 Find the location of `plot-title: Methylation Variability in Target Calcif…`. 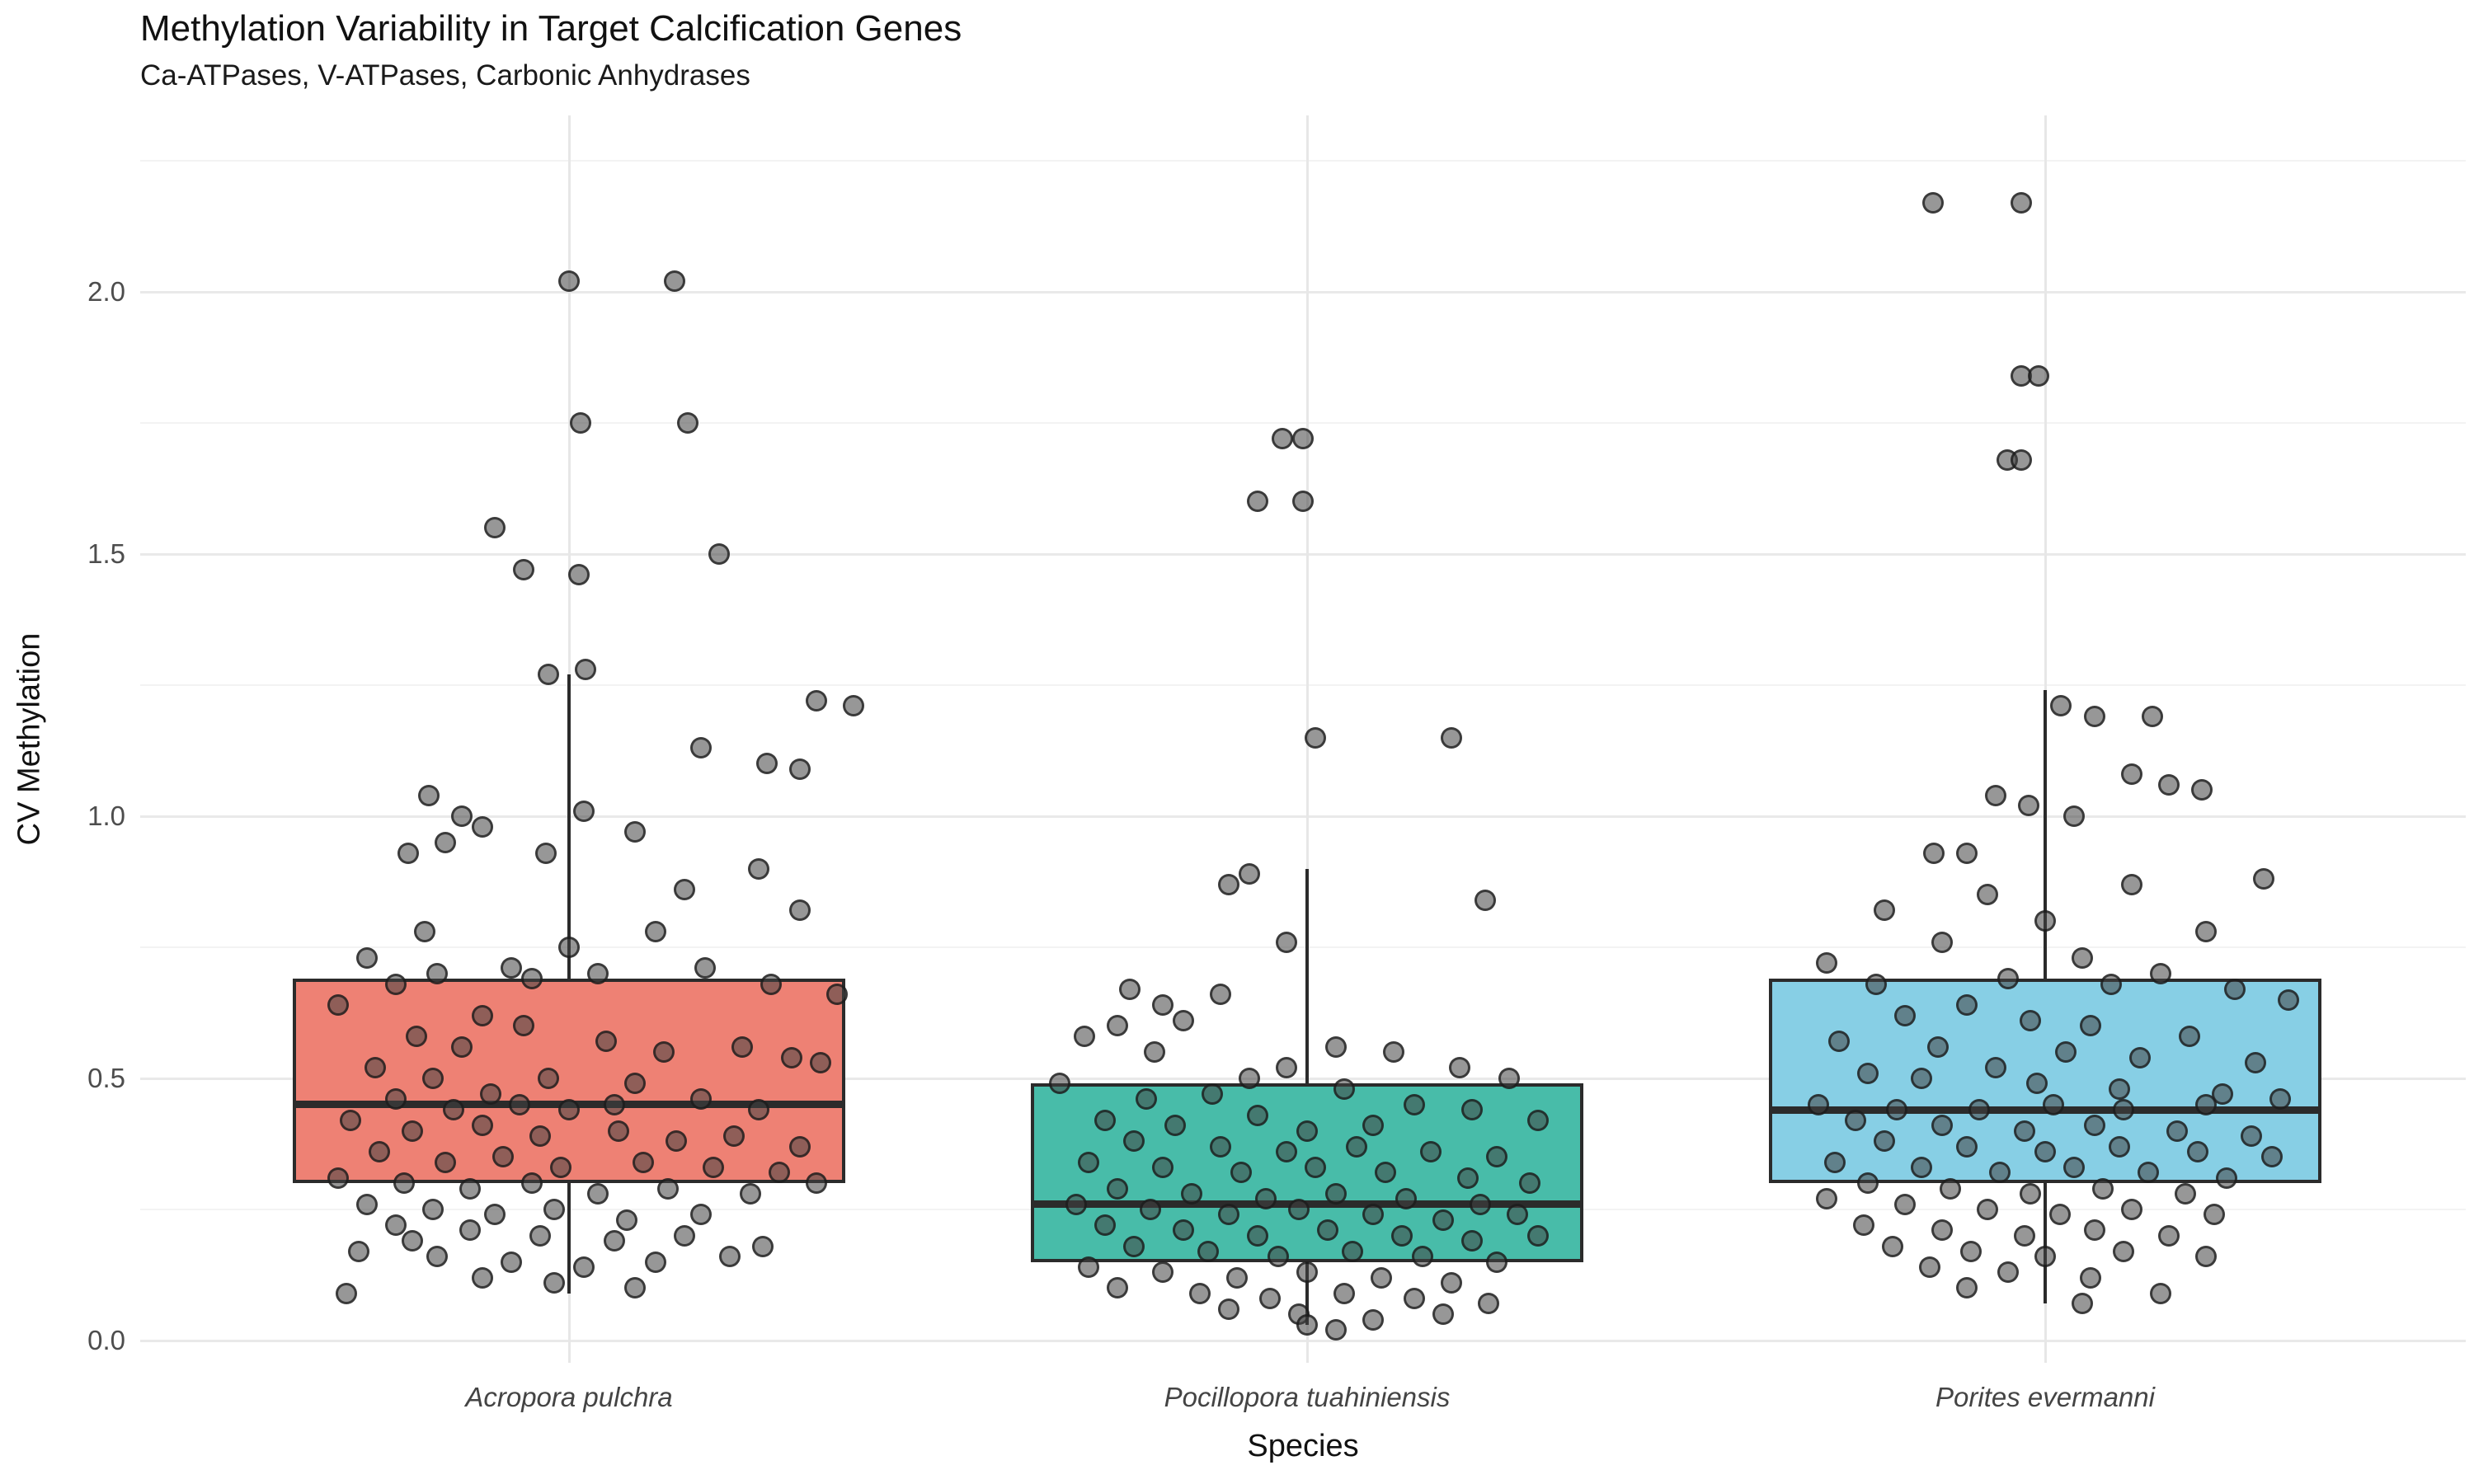

plot-title: Methylation Variability in Target Calcif… is located at coordinates (551, 29).